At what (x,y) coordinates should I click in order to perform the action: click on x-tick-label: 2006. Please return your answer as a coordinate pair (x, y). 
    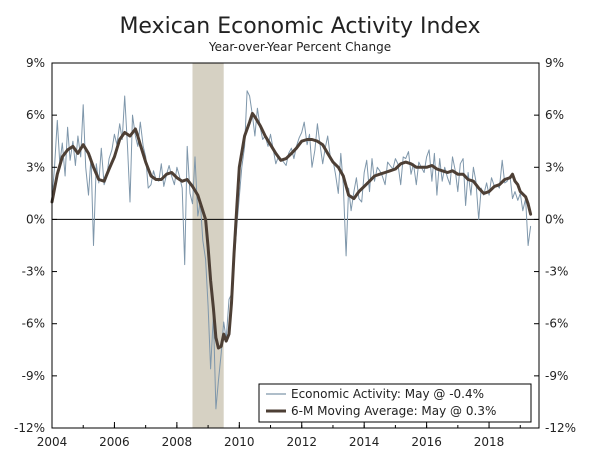
    Looking at the image, I should click on (114, 442).